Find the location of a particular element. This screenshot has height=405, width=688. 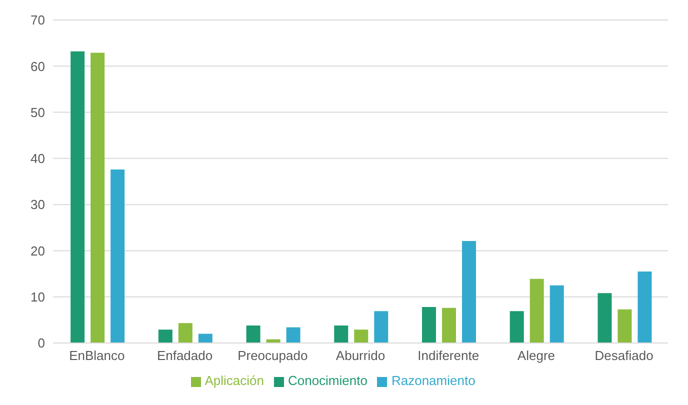

x-tick-label: Enfadado is located at coordinates (184, 356).